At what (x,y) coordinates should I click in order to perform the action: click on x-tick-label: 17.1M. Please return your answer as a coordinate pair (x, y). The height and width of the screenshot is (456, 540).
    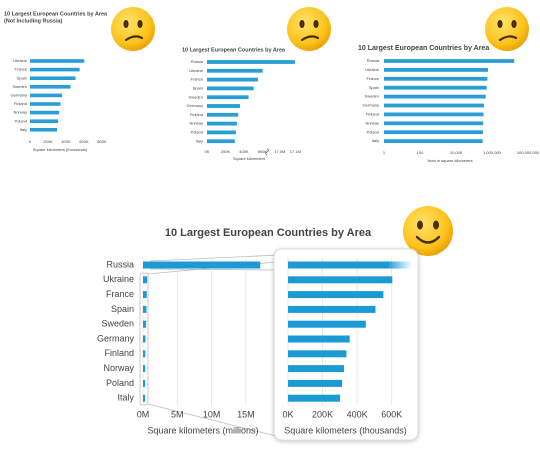
    Looking at the image, I should click on (295, 151).